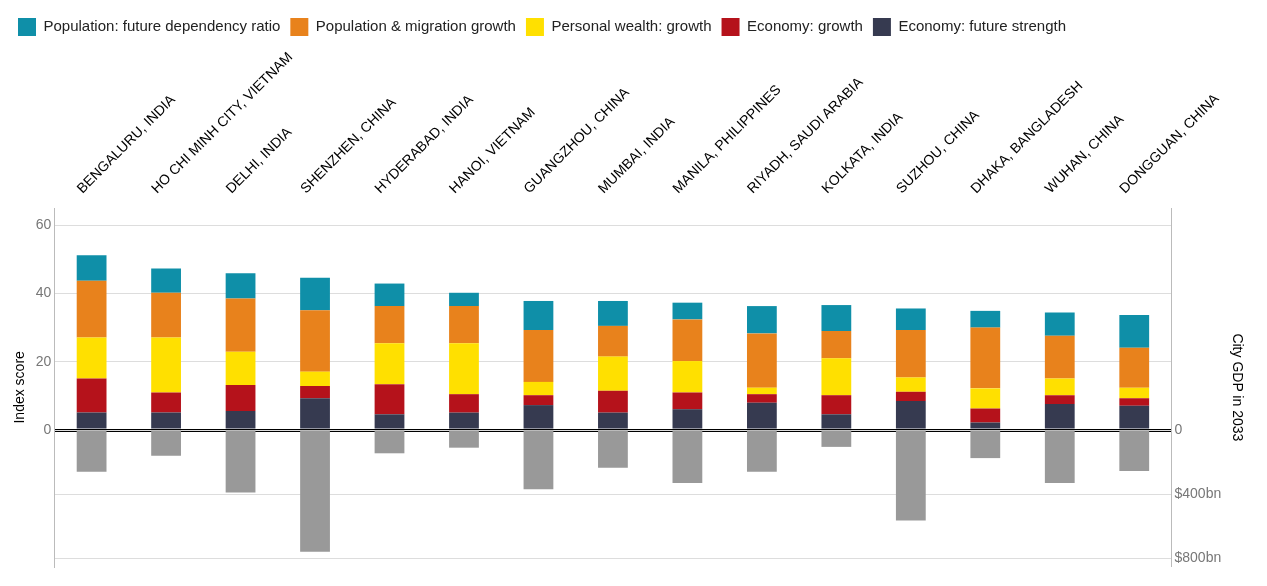  What do you see at coordinates (1237, 387) in the screenshot?
I see `y2-axis-title: City GDP in 2033` at bounding box center [1237, 387].